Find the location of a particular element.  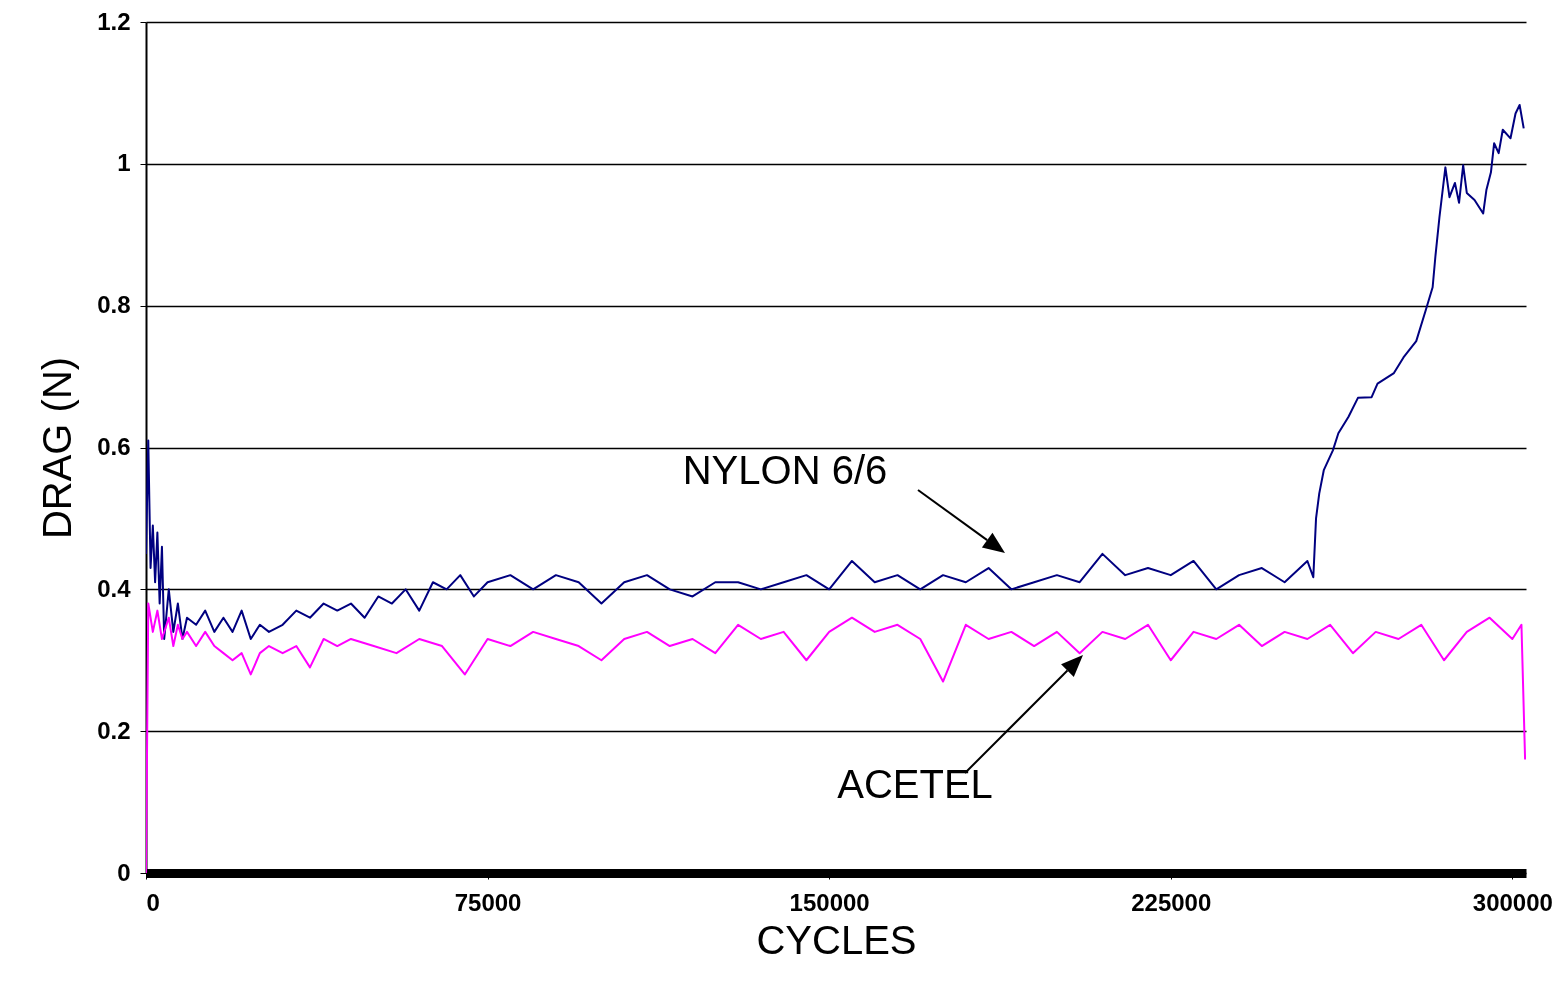

y-tick-label: 0.8 is located at coordinates (114, 305).